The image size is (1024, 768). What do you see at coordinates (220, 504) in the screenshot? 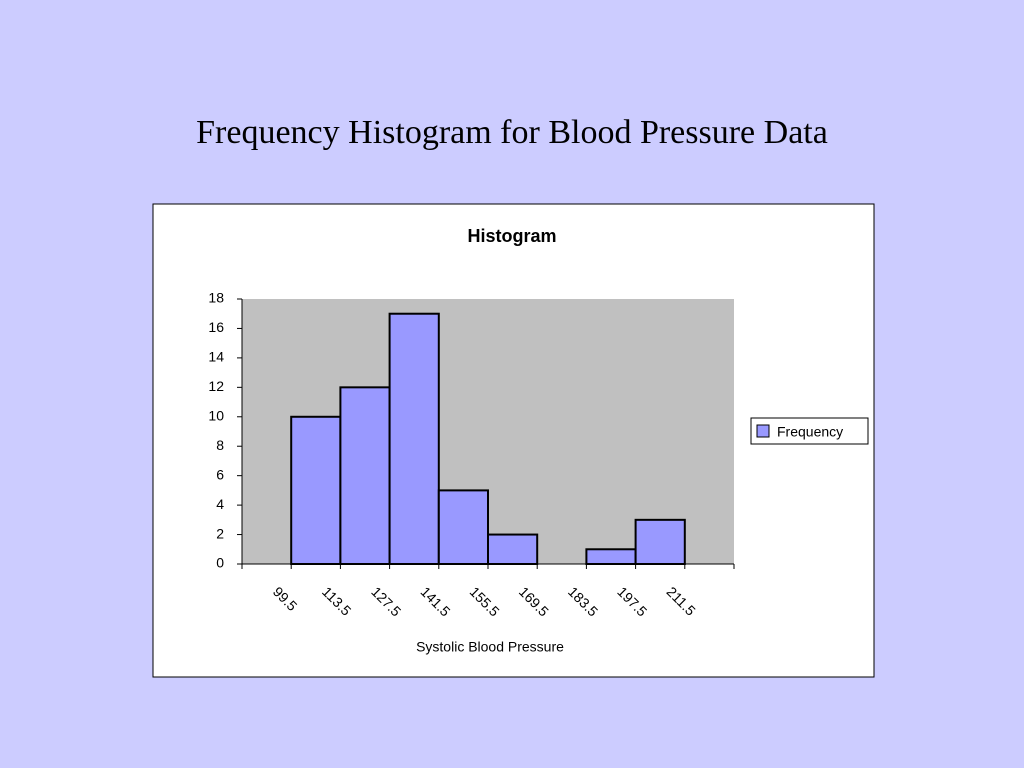
I see `y-tick-label: 4` at bounding box center [220, 504].